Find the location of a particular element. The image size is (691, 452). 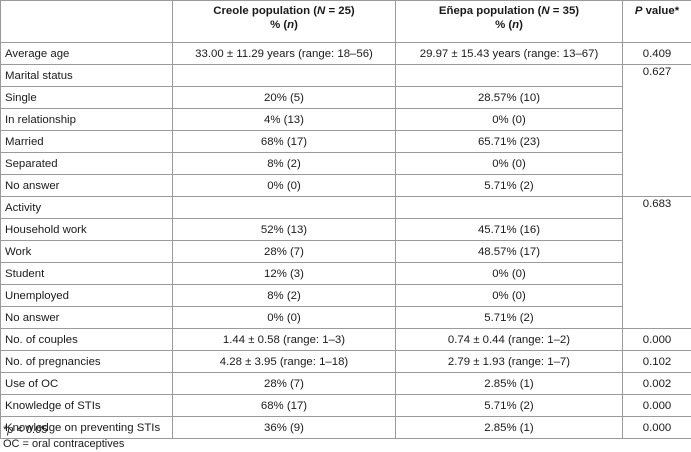

header-creole-sub-close: ) is located at coordinates (296, 25).